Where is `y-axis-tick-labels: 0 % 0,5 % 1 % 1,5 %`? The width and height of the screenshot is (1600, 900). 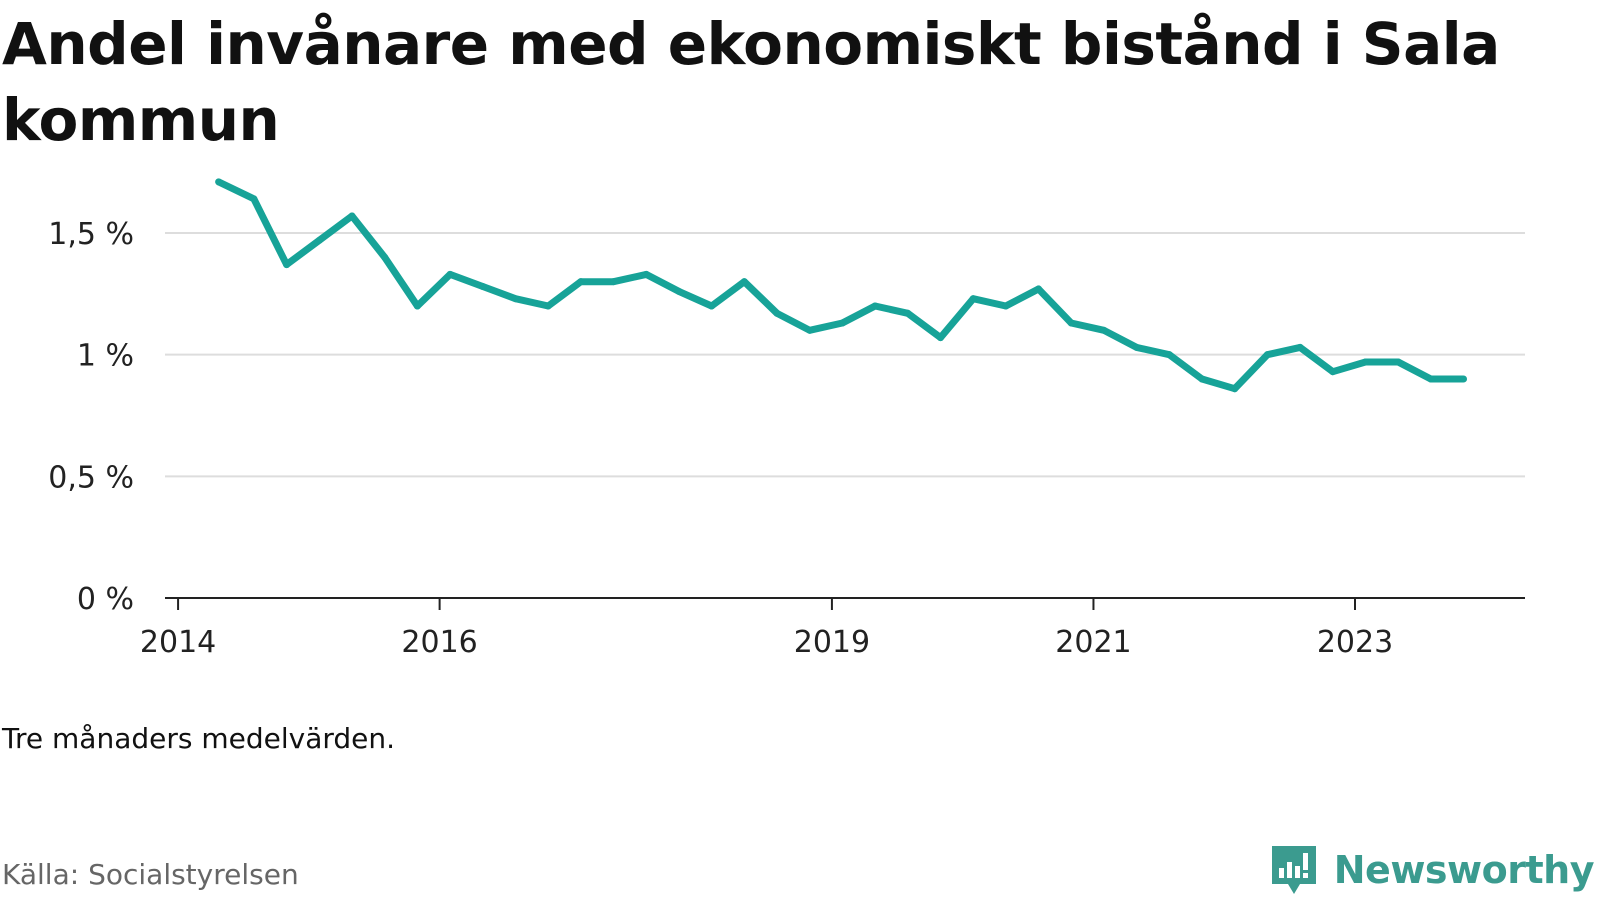 y-axis-tick-labels: 0 % 0,5 % 1 % 1,5 % is located at coordinates (91, 417).